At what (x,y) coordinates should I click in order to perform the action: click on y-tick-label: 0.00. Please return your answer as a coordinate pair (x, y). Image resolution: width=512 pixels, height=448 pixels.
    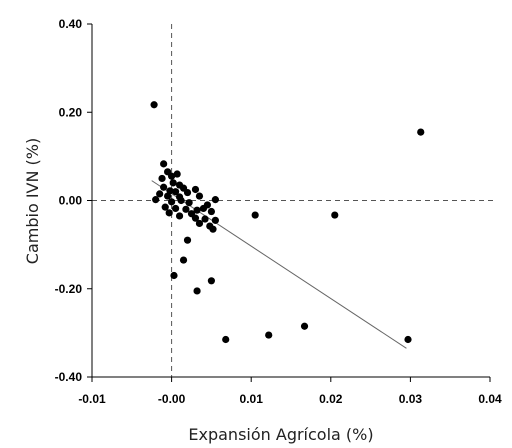
    Looking at the image, I should click on (71, 201).